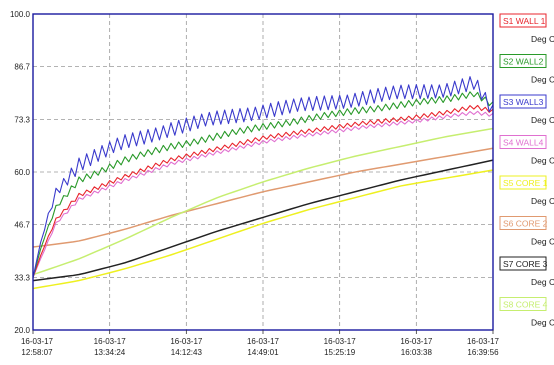 The image size is (554, 365). Describe the element at coordinates (525, 183) in the screenshot. I see `legend-label: S5 CORE 1` at that location.